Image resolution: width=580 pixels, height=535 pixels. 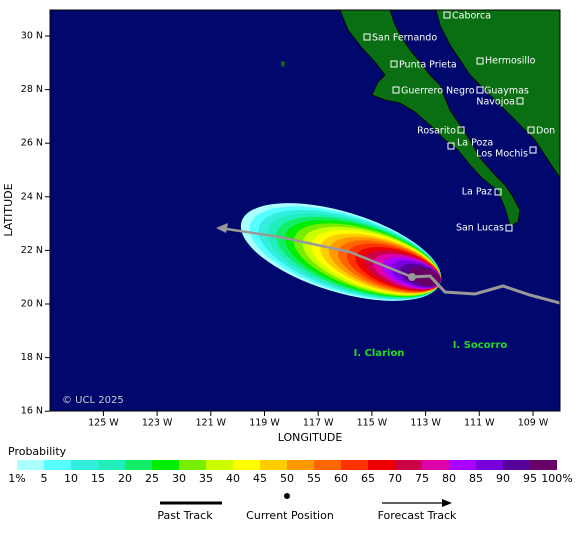 I want to click on legend-label: 1%, so click(x=16, y=478).